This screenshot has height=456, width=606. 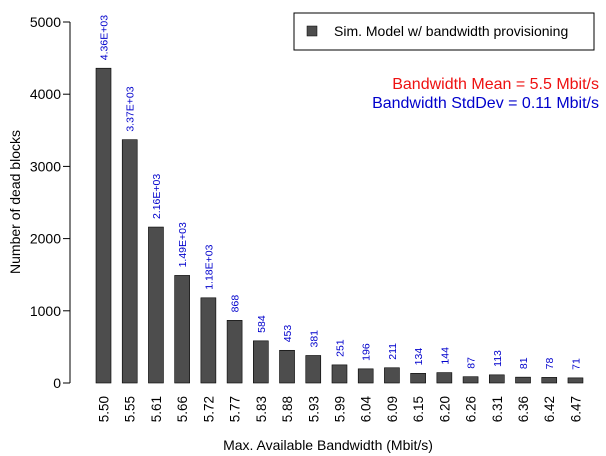 What do you see at coordinates (418, 409) in the screenshot?
I see `x-tick-label-12: 6.15` at bounding box center [418, 409].